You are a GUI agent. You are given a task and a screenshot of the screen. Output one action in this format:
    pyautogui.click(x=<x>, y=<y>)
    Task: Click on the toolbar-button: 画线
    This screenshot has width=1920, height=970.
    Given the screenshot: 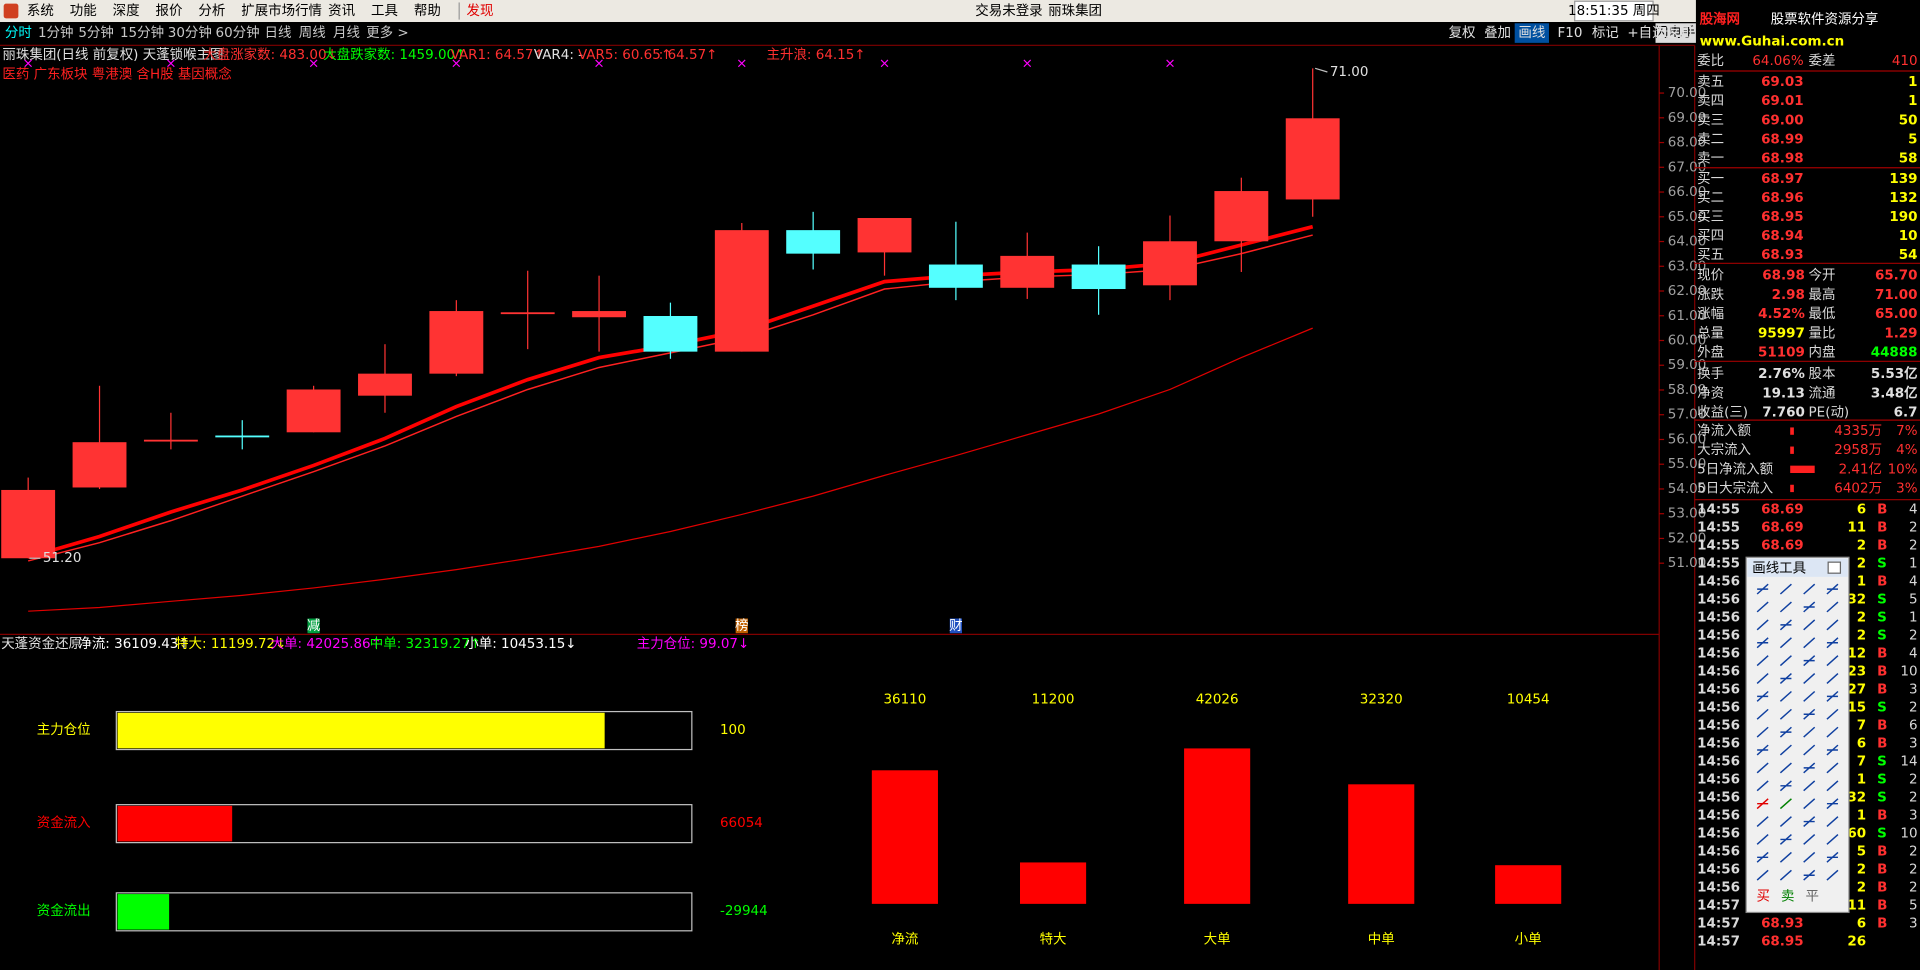 What is the action you would take?
    pyautogui.click(x=1531, y=33)
    